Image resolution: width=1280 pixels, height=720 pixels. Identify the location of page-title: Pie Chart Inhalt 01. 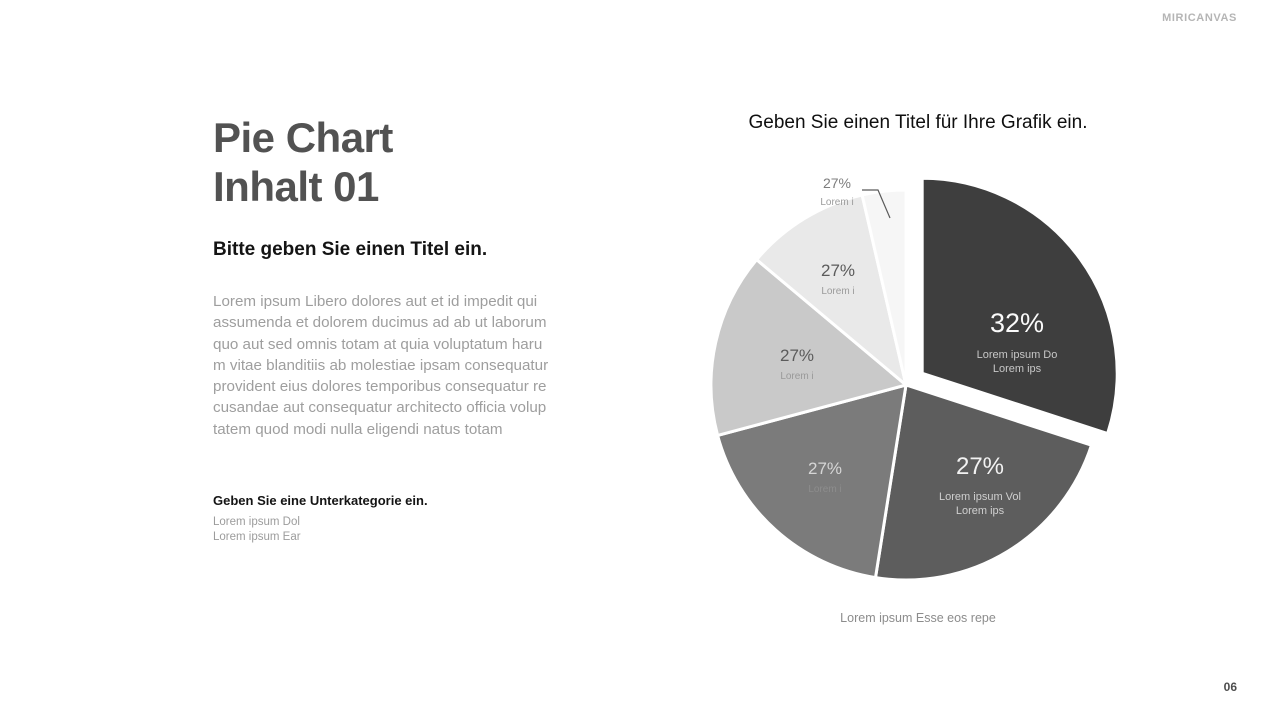
(303, 162).